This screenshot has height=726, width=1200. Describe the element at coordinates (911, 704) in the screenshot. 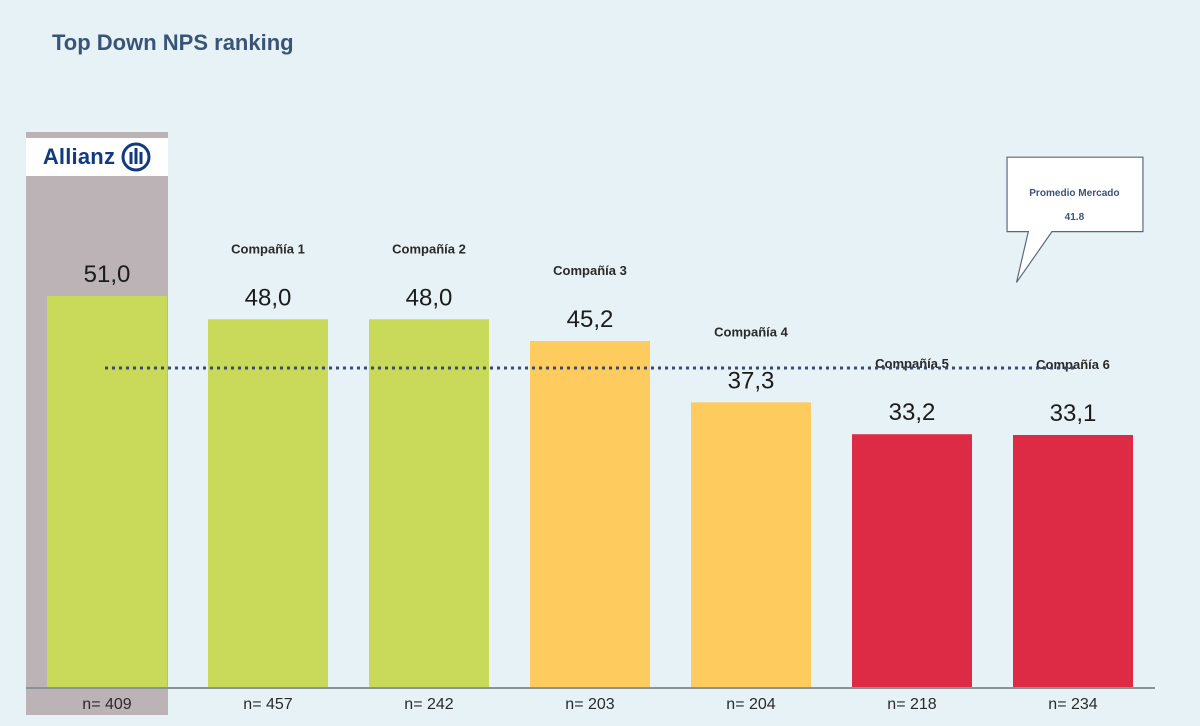

I see `sample-size-label: n= 218` at that location.